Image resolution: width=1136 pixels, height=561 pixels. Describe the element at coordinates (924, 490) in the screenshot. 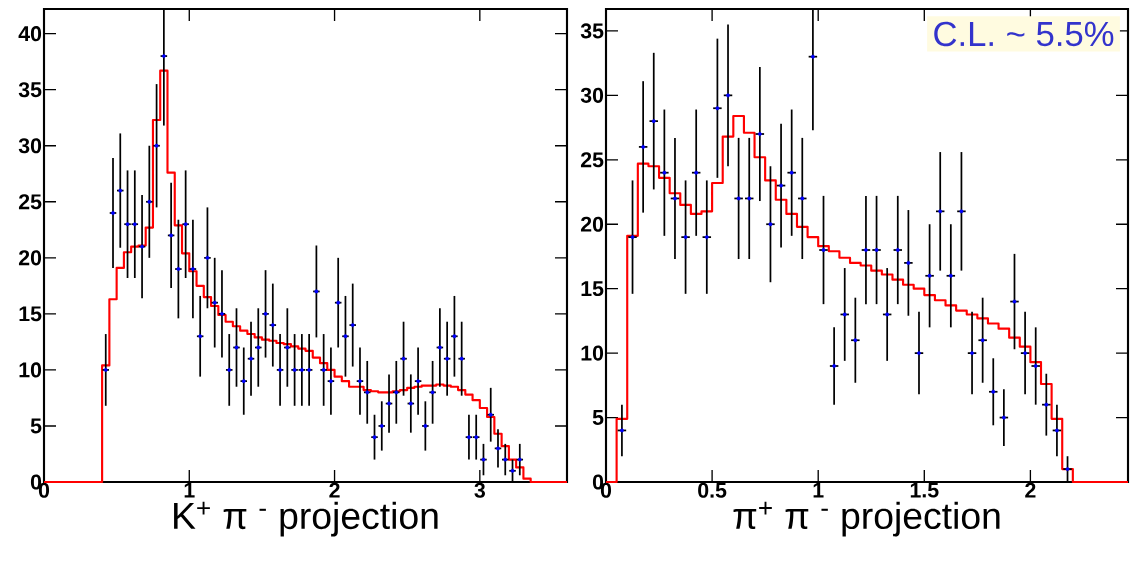

I see `x-tick-label: 1.5` at that location.